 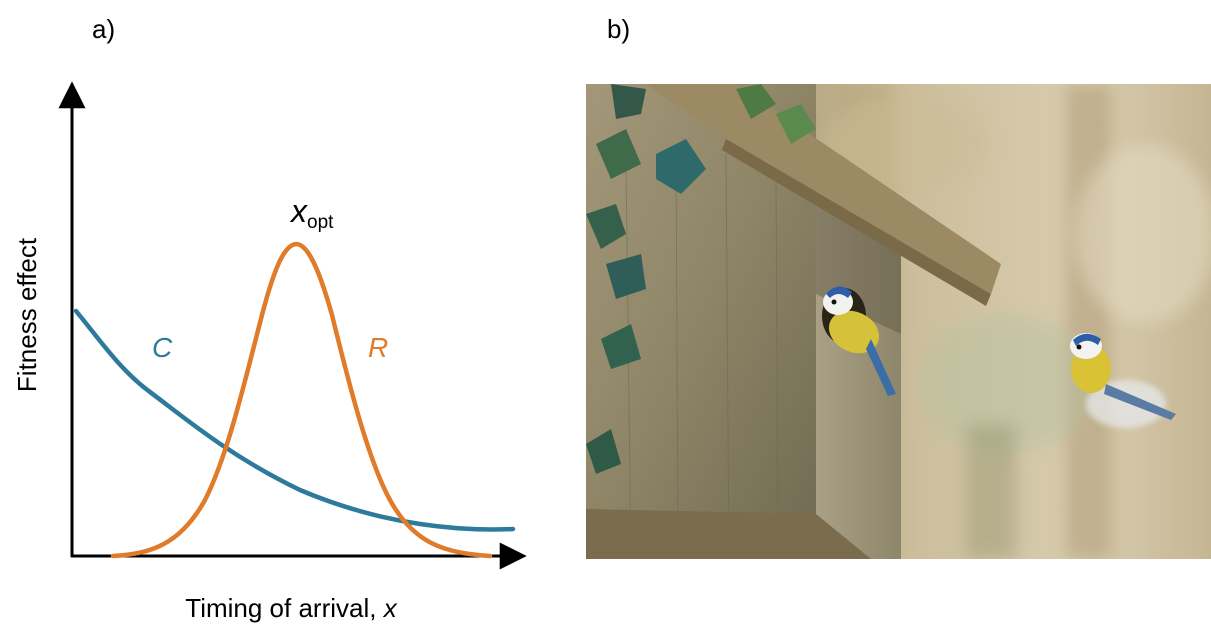 I want to click on curve-r-label: R, so click(x=378, y=347).